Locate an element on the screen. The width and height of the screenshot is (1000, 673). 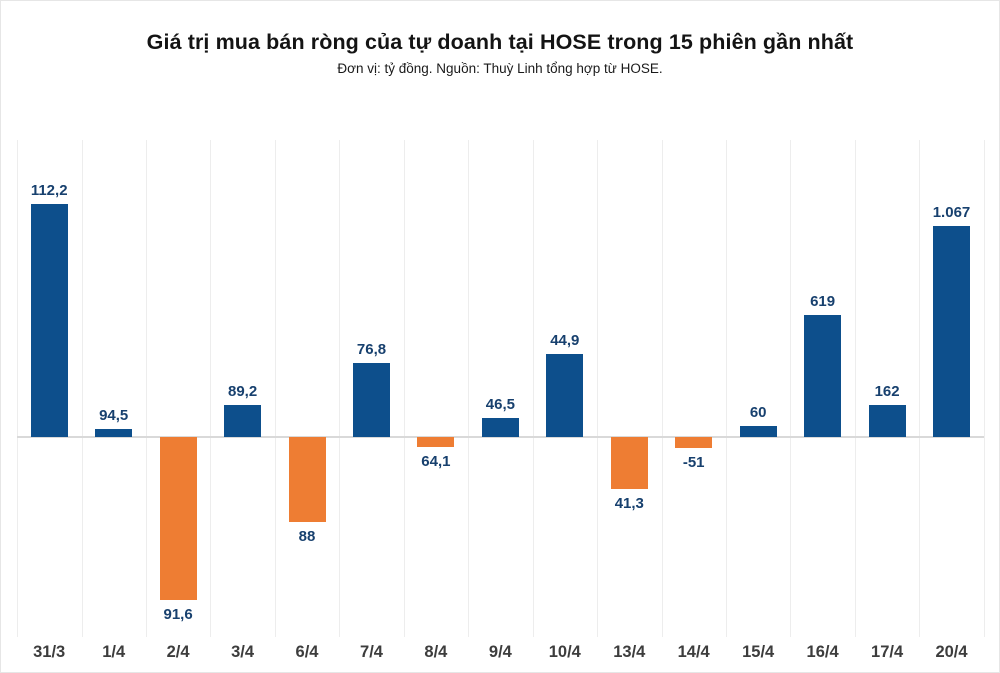
bar-value-label: 91,6 is located at coordinates (178, 614).